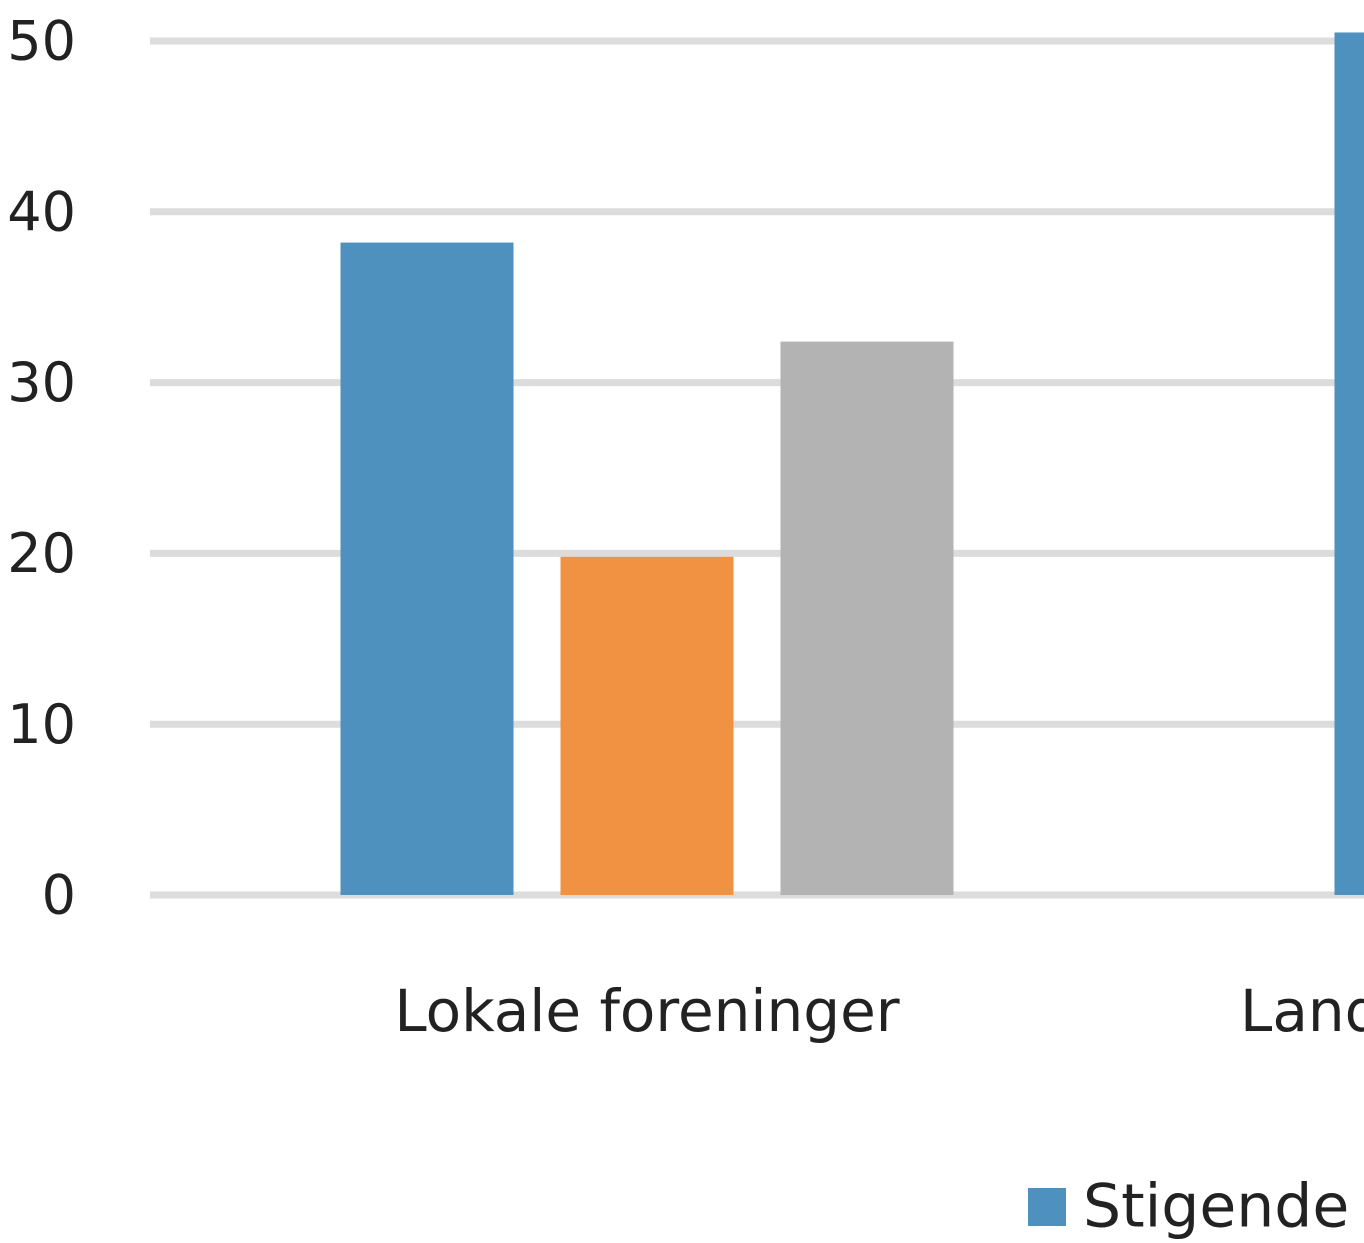 This screenshot has height=1243, width=1364. Describe the element at coordinates (646, 1011) in the screenshot. I see `x-tick-label: Lokale foreninger` at that location.